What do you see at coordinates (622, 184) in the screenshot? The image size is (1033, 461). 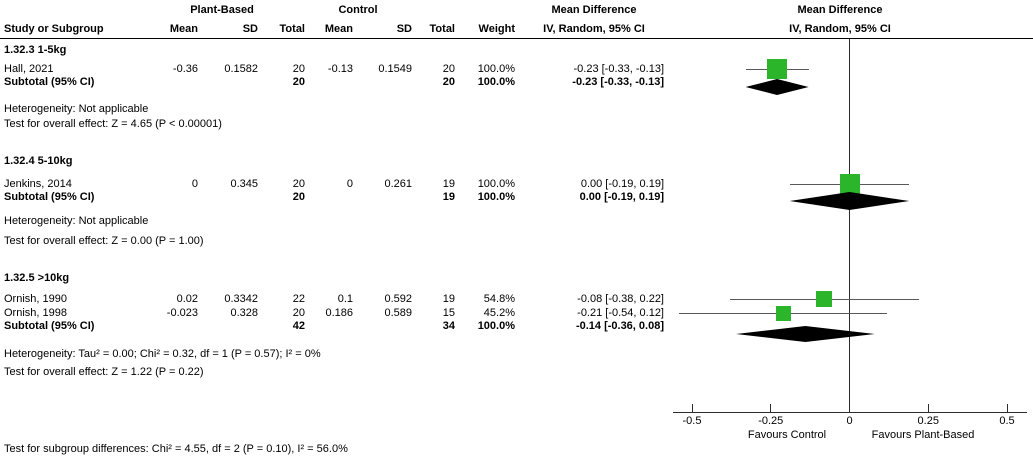 I see `study-ci-text: 0.00 [-0.19, 0.19]` at bounding box center [622, 184].